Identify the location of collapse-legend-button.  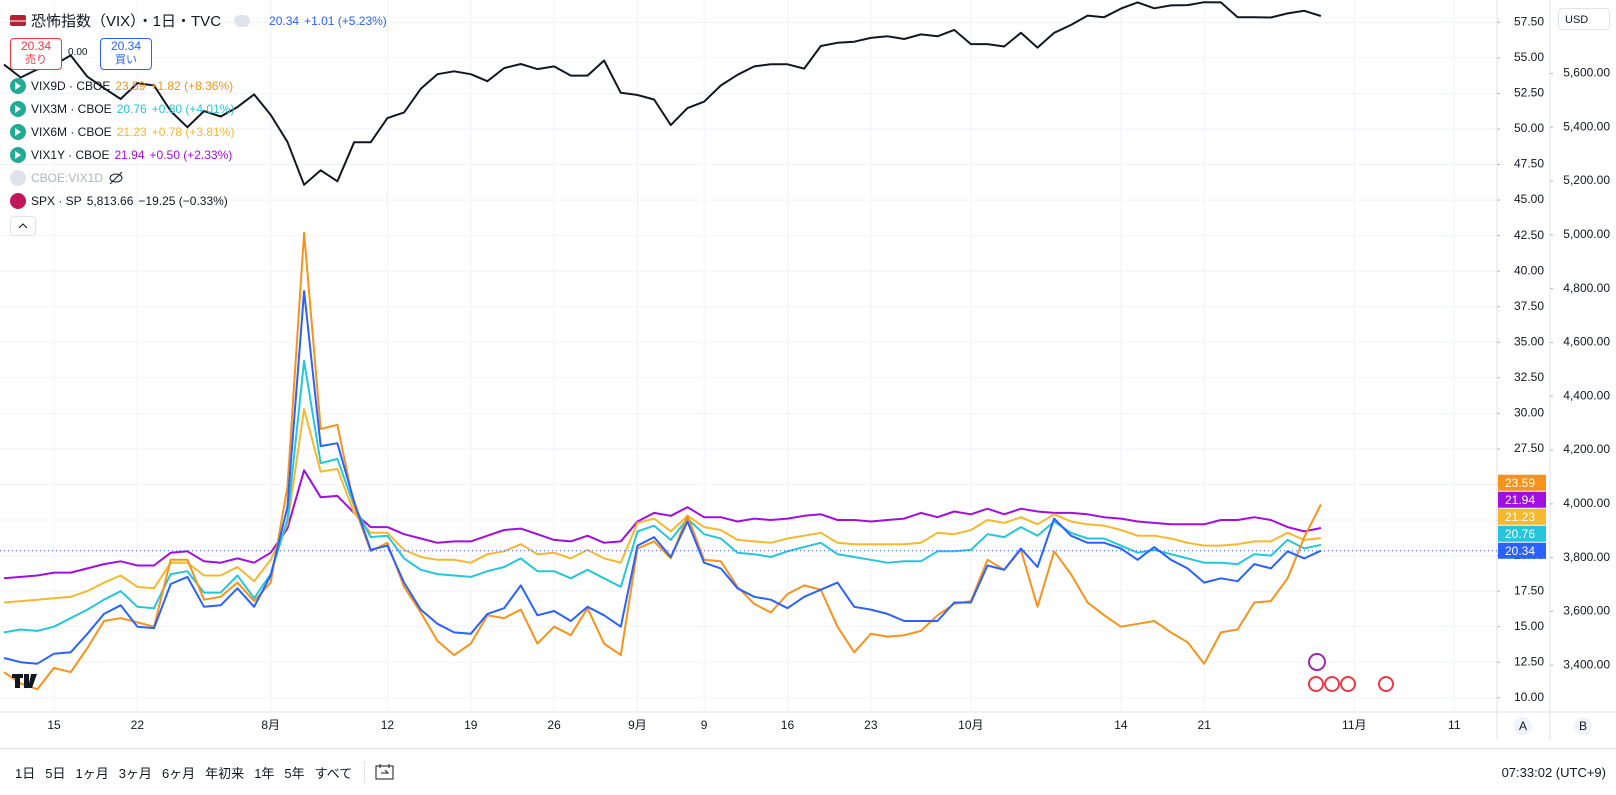
(23, 226).